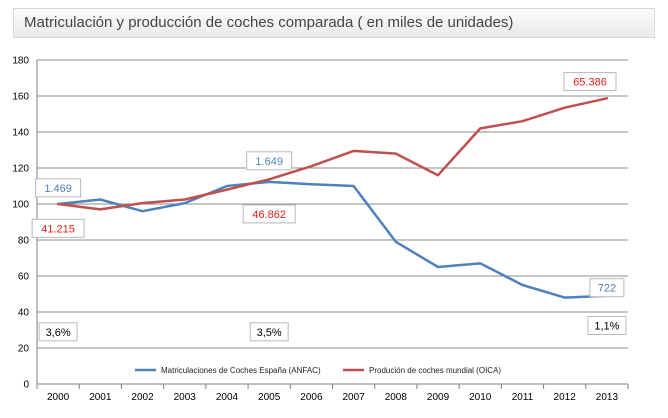  What do you see at coordinates (269, 397) in the screenshot?
I see `x-tick-label: 2005` at bounding box center [269, 397].